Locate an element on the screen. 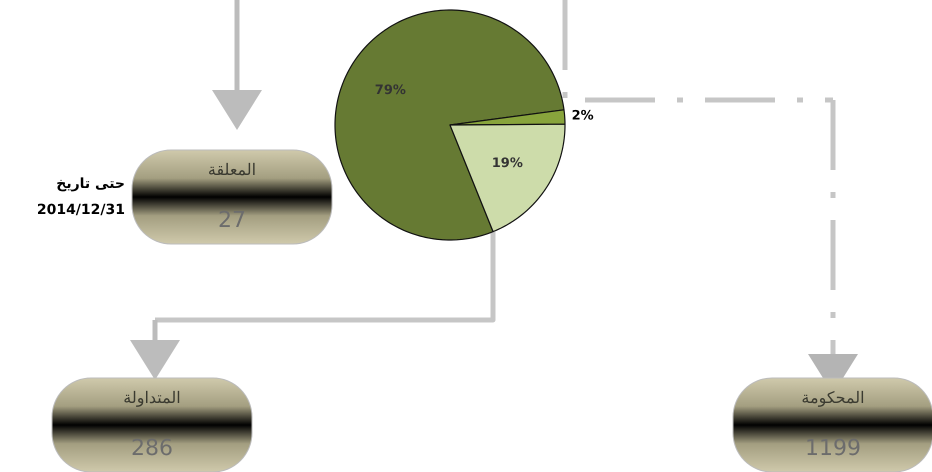 This screenshot has width=932, height=472. text: المتداولة is located at coordinates (152, 397).